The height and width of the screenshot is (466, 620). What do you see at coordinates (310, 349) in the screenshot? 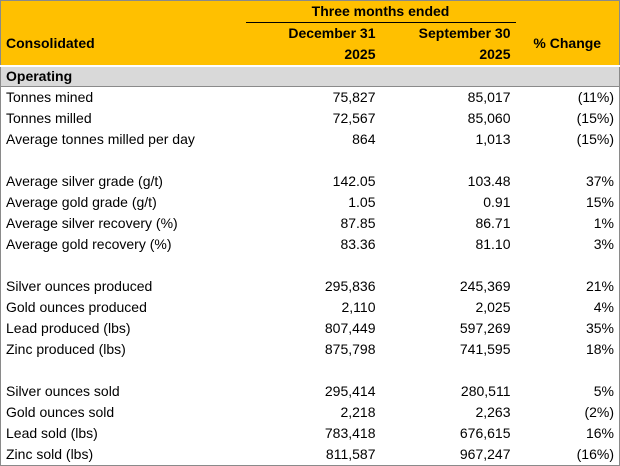
I see `data-row: Zinc produced (lbs) 875,798 741,595 18%` at bounding box center [310, 349].